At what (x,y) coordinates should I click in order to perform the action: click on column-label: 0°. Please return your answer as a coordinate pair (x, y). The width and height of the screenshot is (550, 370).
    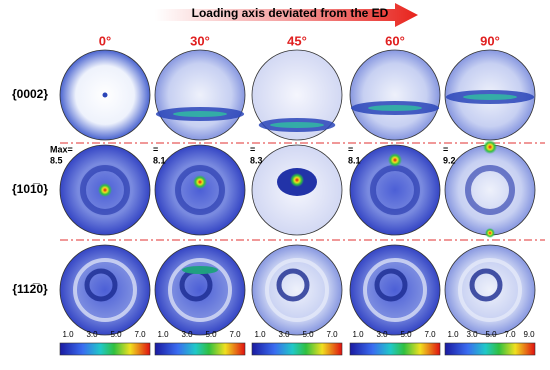
    Looking at the image, I should click on (105, 40).